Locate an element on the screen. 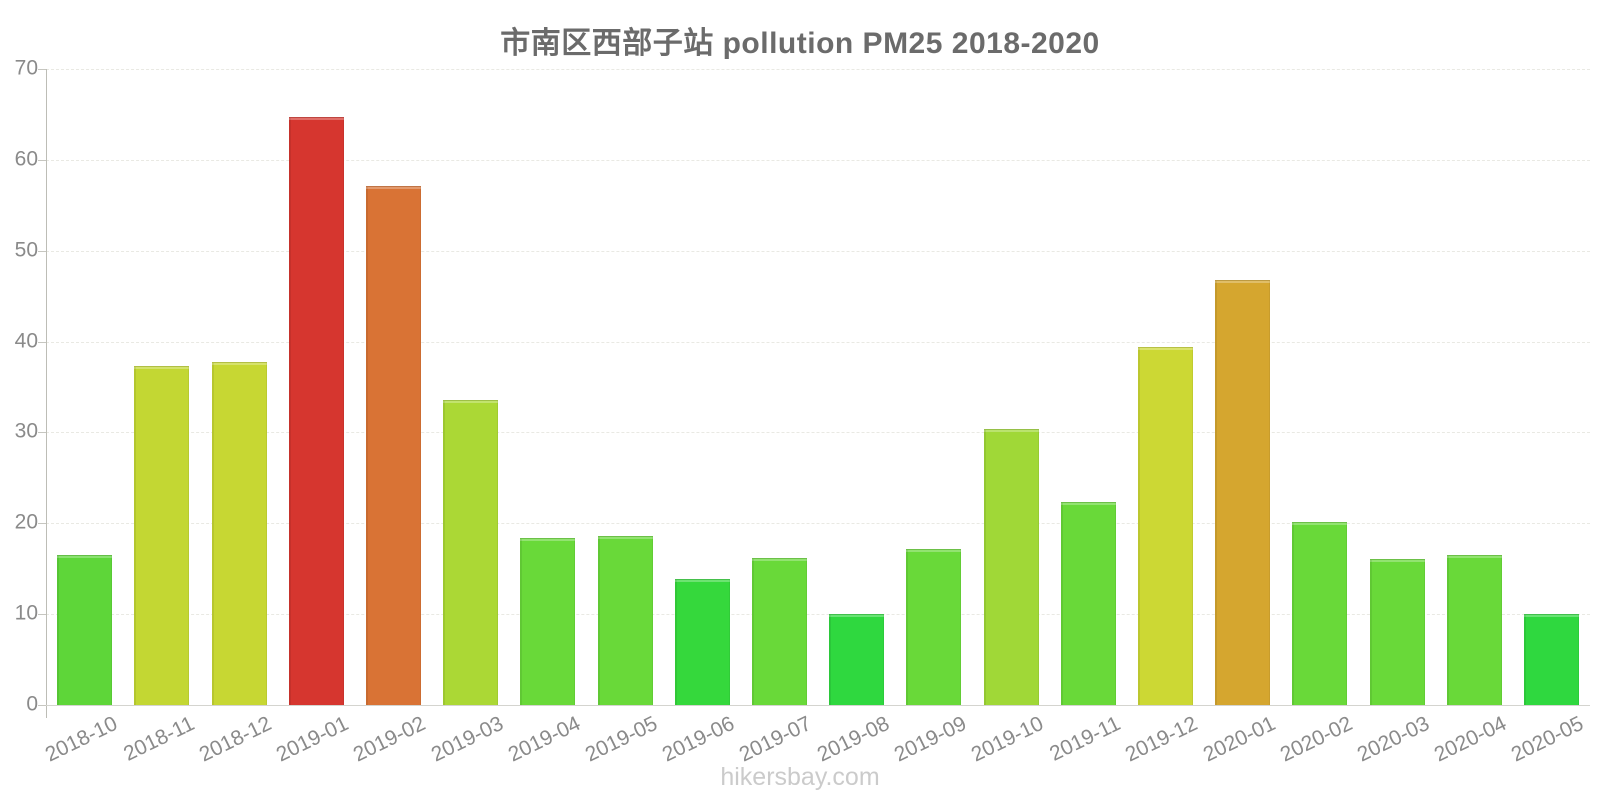 The width and height of the screenshot is (1600, 800). x-axis is located at coordinates (818, 705).